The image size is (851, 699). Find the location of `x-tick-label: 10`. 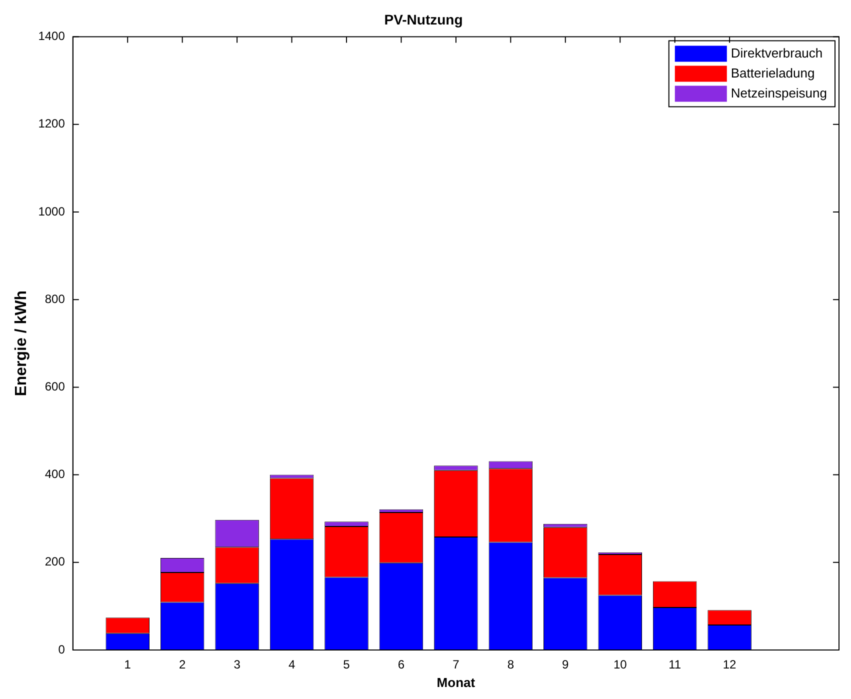

x-tick-label: 10 is located at coordinates (620, 665).